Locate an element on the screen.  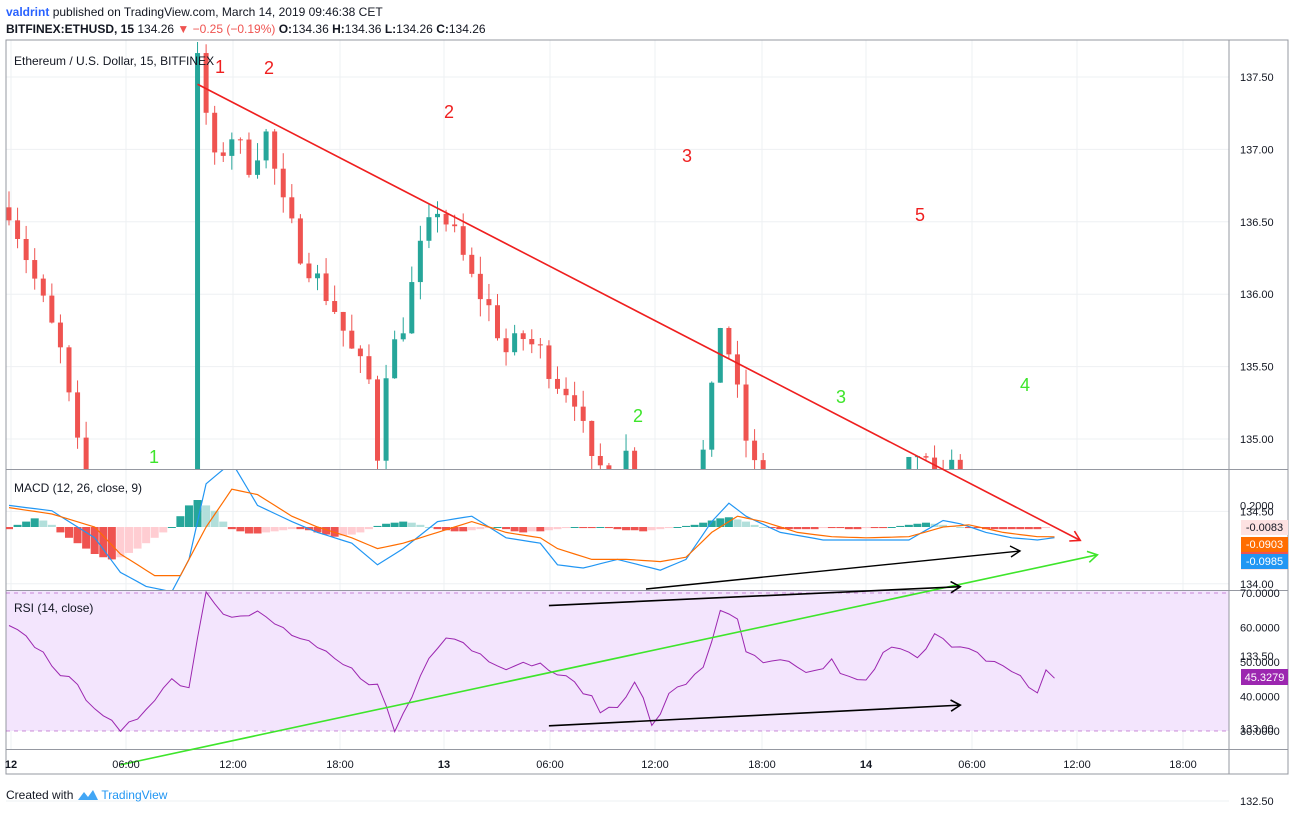
tradingview-link: TradingView is located at coordinates (134, 795).